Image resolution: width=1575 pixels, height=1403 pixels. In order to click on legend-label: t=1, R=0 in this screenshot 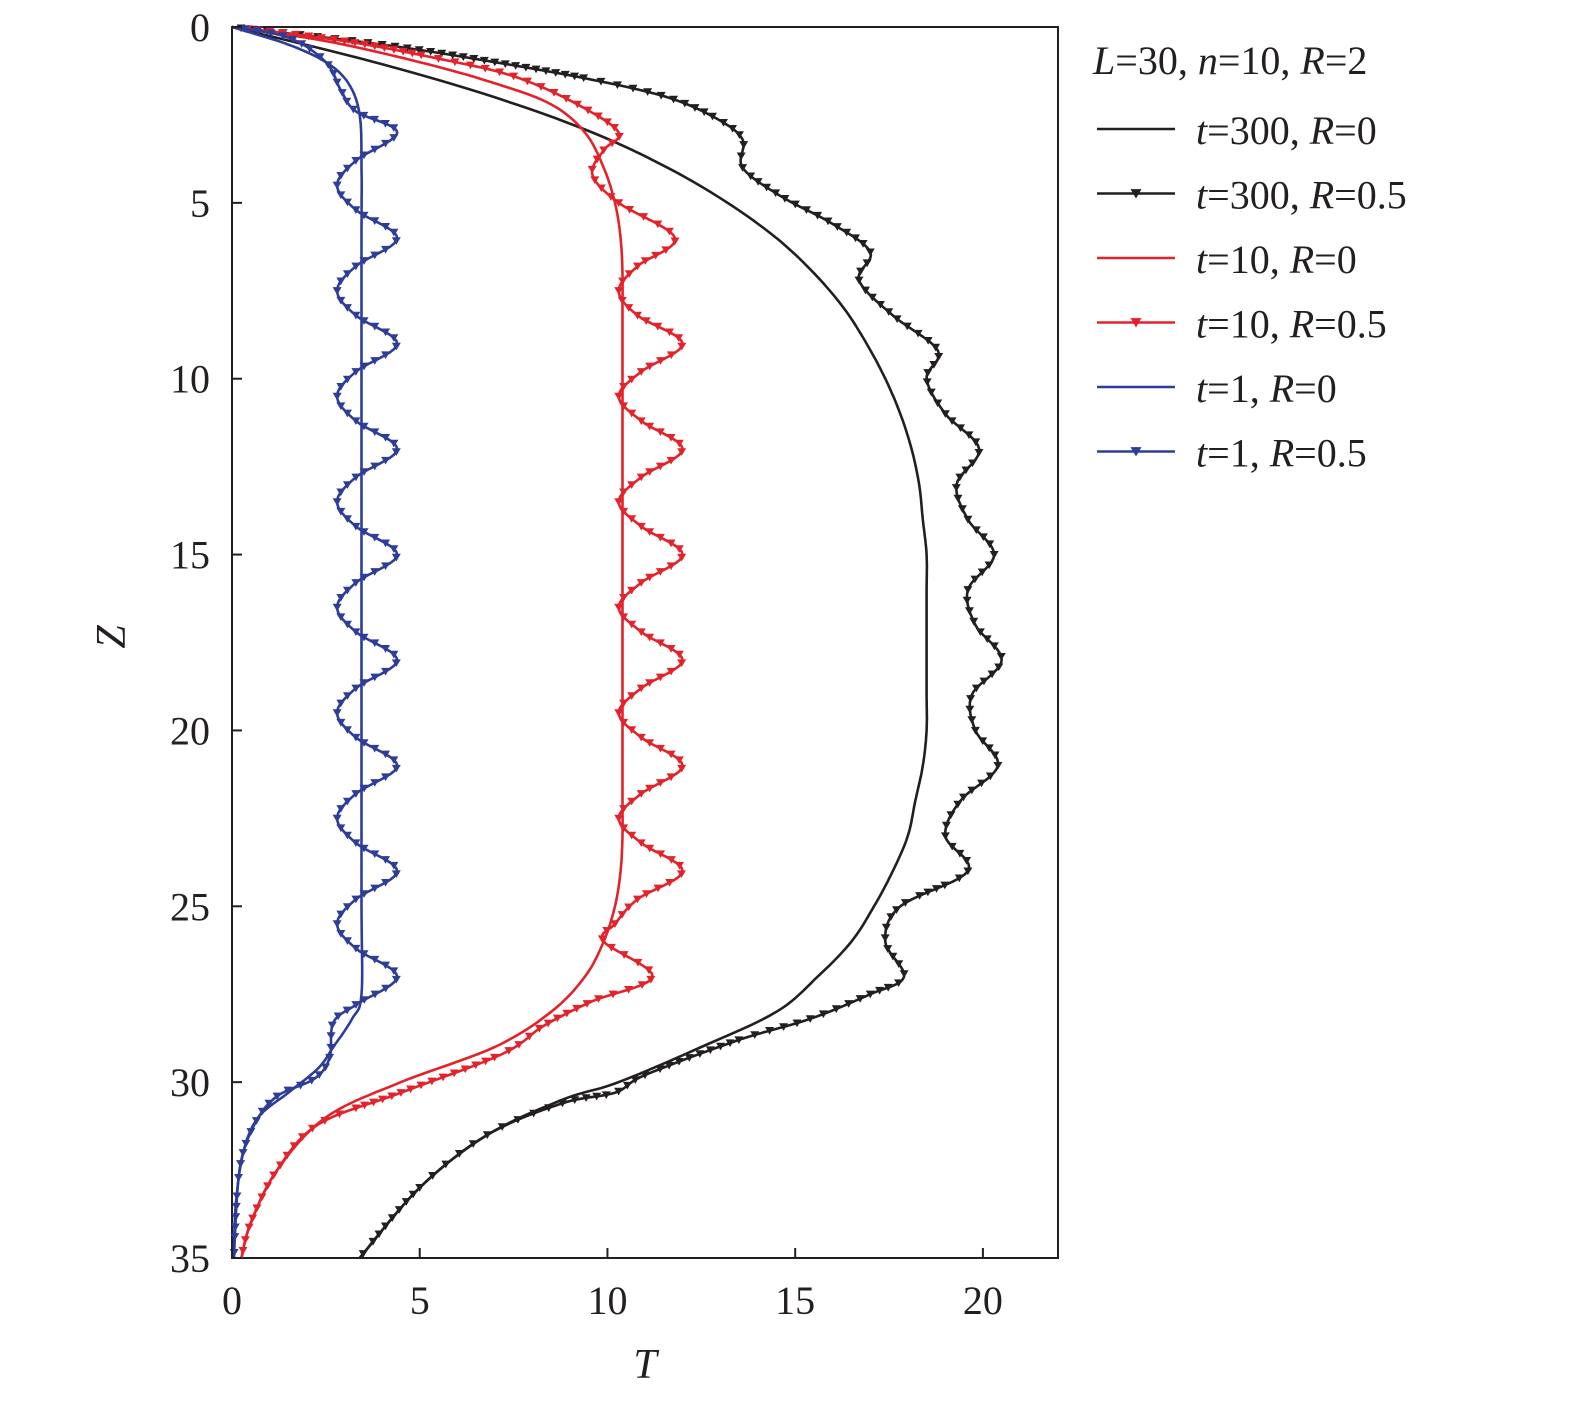, I will do `click(1266, 388)`.